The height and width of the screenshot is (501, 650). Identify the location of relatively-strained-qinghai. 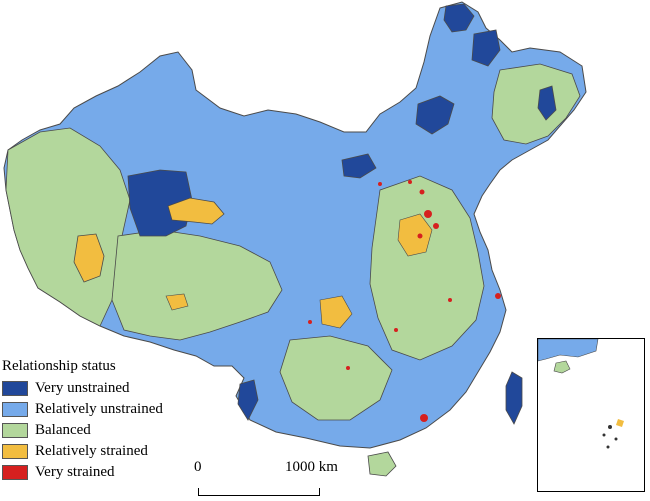
(196, 211).